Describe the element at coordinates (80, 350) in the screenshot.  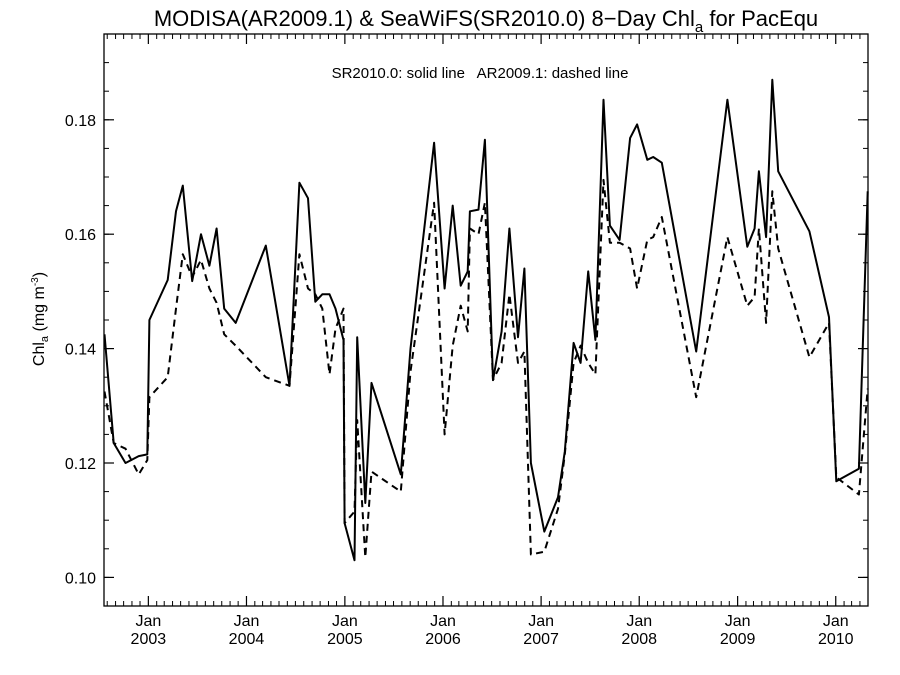
I see `y-tick-label: 0.14` at that location.